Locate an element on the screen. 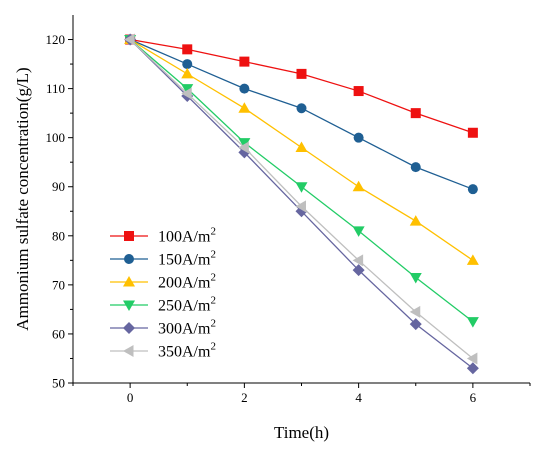 The height and width of the screenshot is (453, 550). legend-label: 100A/m2 is located at coordinates (187, 236).